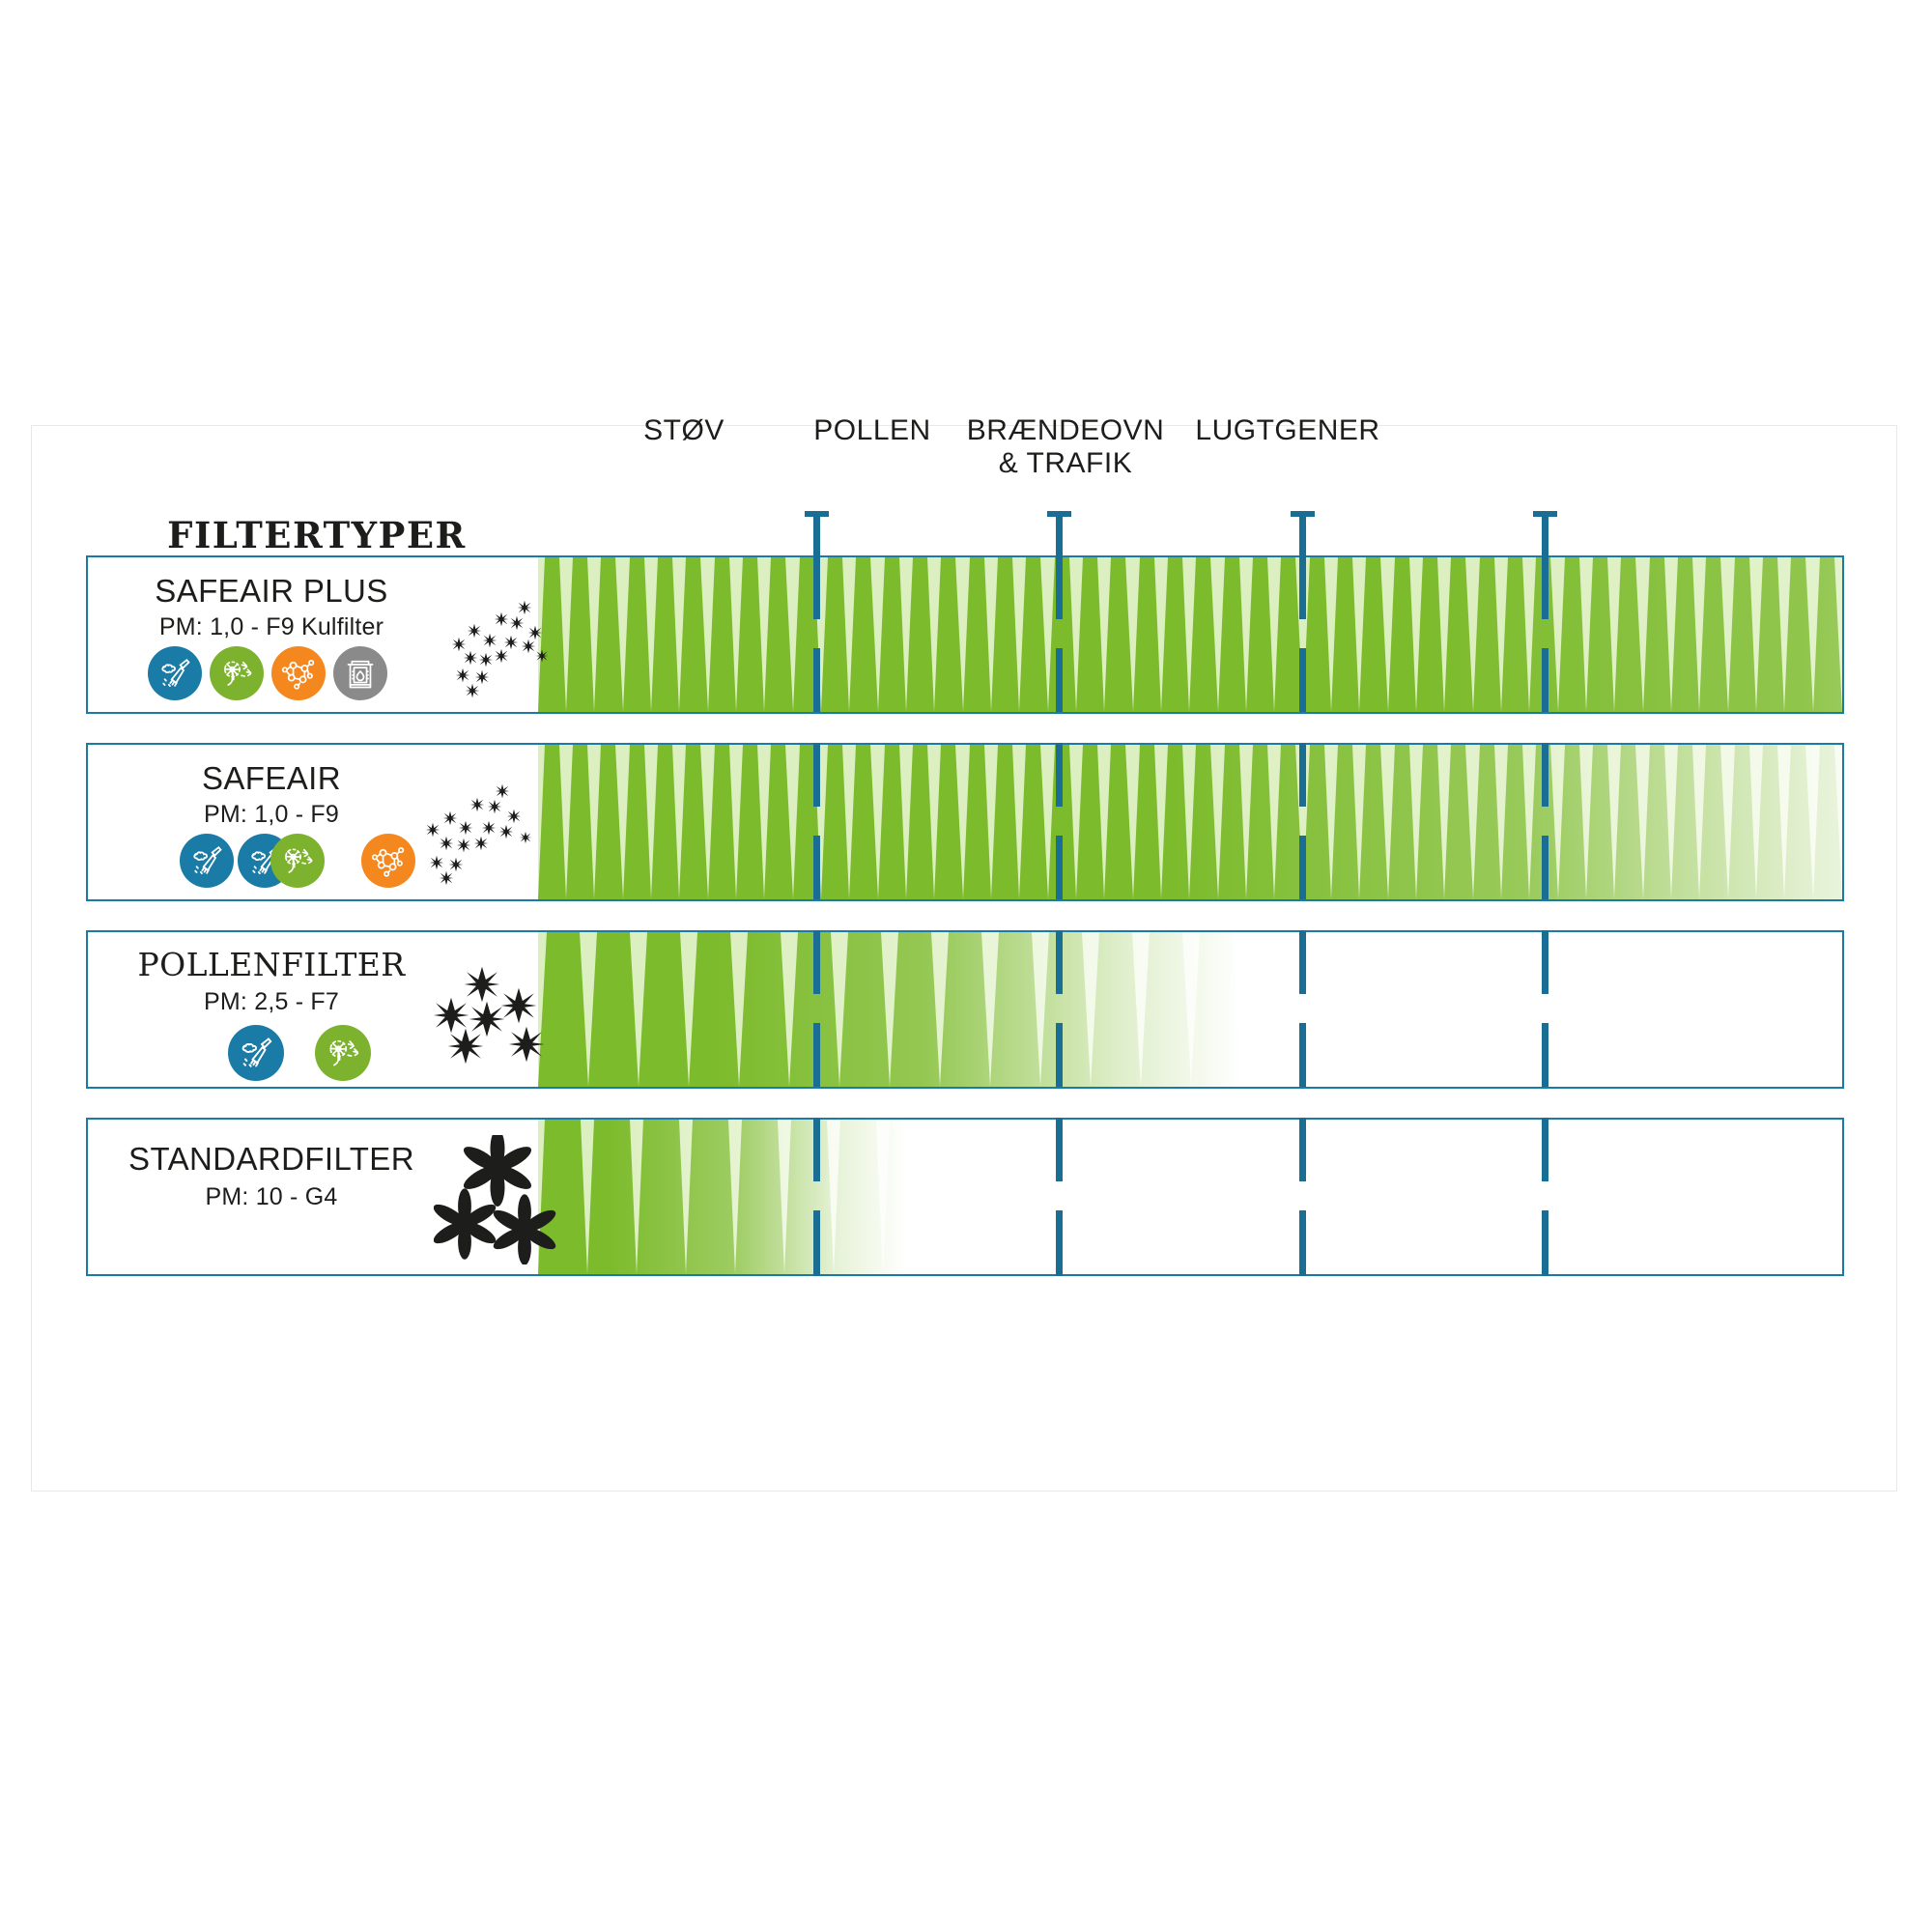  I want to click on filter-pm-safeair: PM: 1,0 - F9, so click(271, 814).